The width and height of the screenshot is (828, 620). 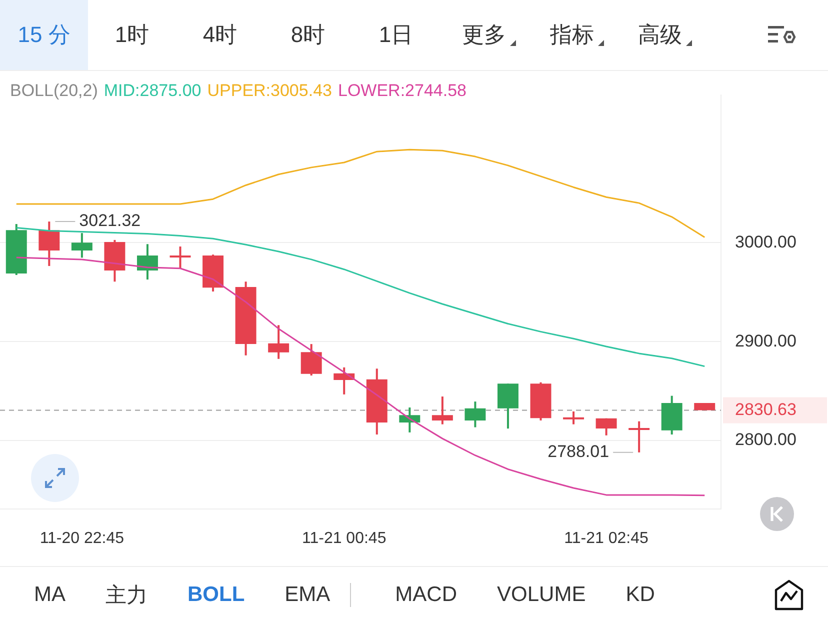 I want to click on text: UPPER:3005.43, so click(x=269, y=90).